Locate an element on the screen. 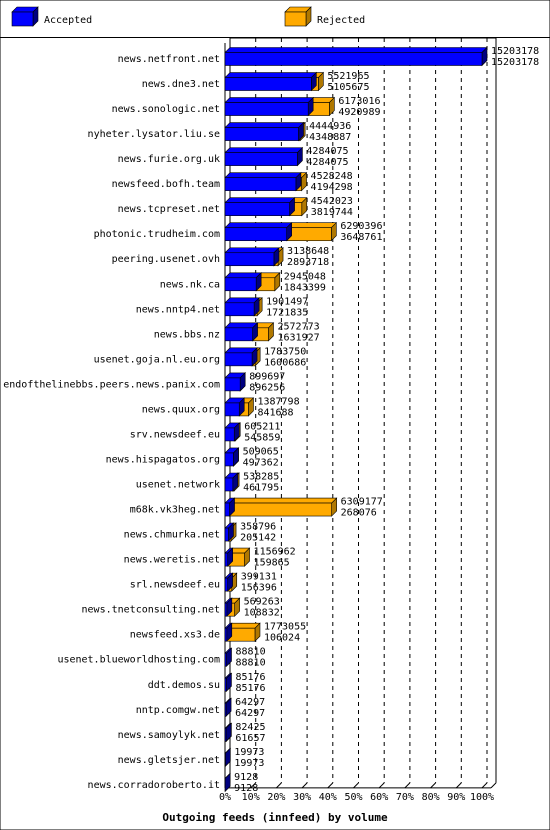  value-accepted: 841688 is located at coordinates (275, 412).